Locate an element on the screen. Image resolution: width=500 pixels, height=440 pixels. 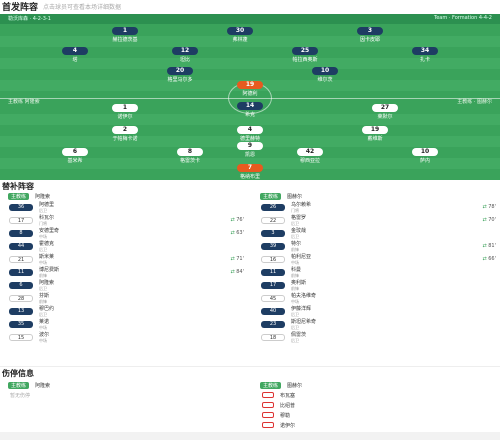
bench-player-row: 35 莱诺 中场 is located at coordinates (124, 324).